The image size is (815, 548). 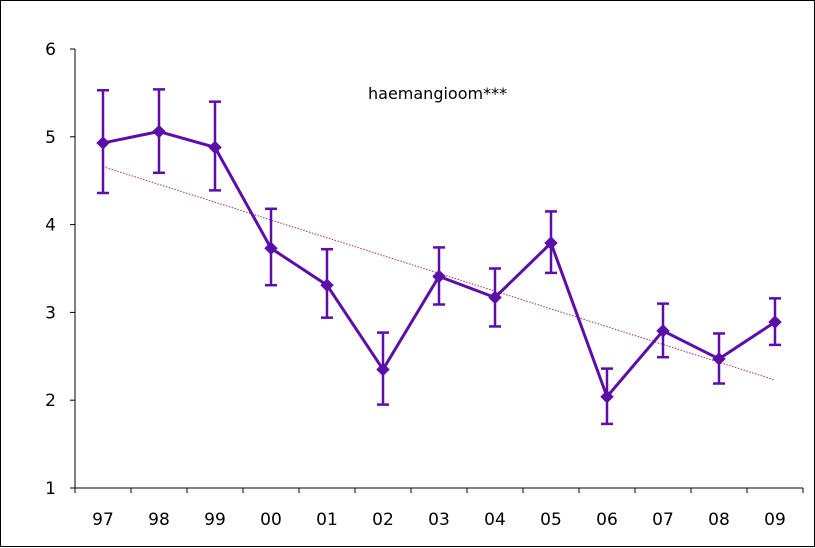 What do you see at coordinates (50, 489) in the screenshot?
I see `y-tick-label: 1` at bounding box center [50, 489].